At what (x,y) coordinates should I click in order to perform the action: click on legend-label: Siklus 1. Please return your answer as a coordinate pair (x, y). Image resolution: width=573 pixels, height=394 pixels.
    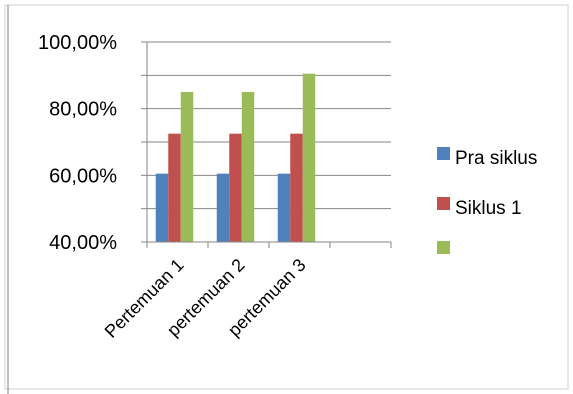
    Looking at the image, I should click on (488, 208).